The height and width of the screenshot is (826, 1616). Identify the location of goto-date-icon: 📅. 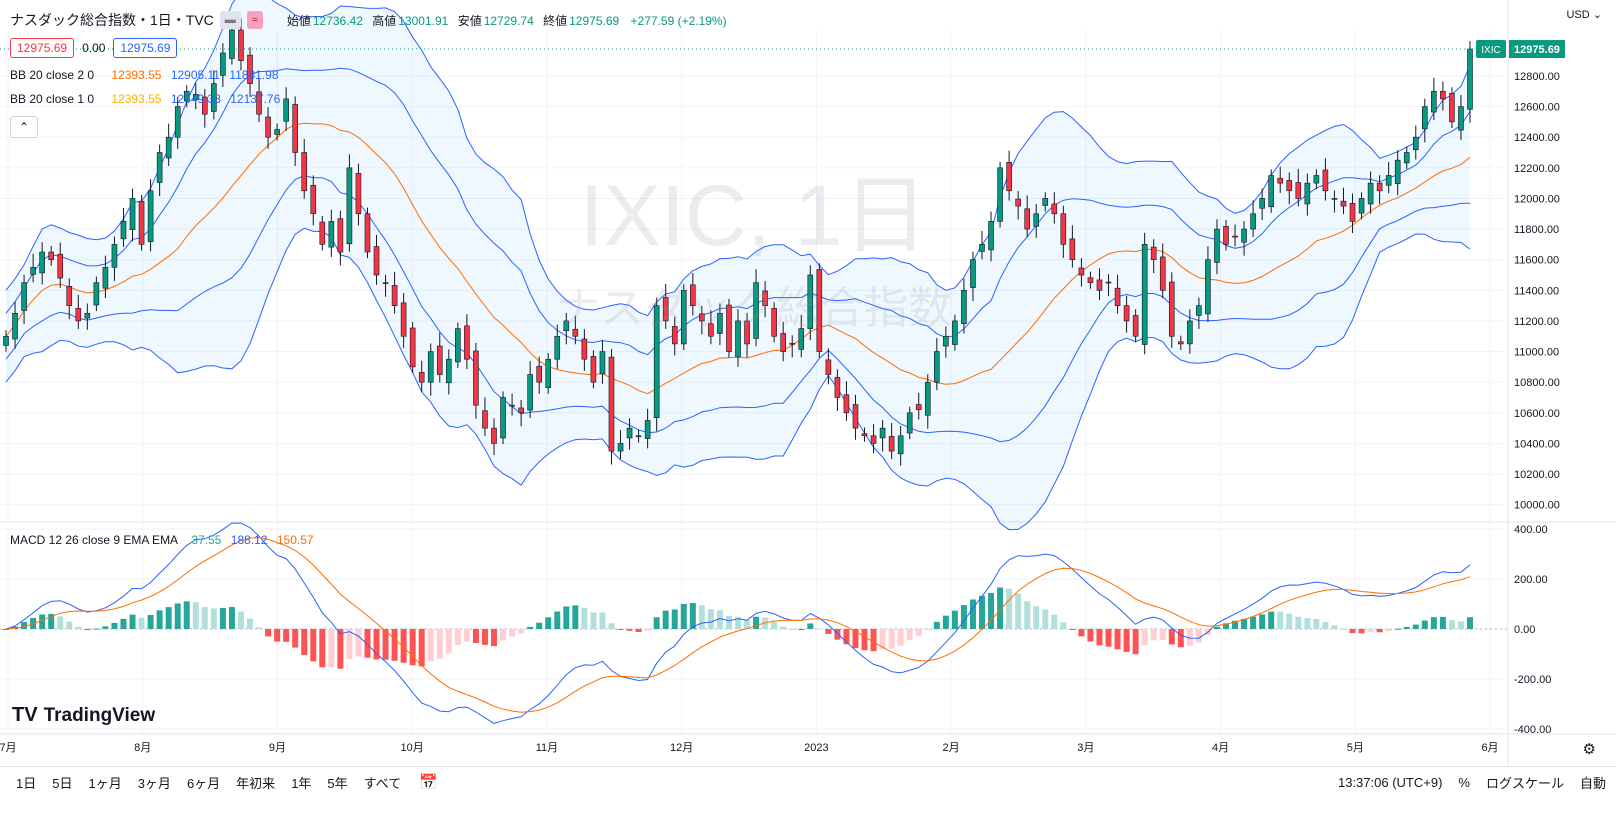
(428, 782).